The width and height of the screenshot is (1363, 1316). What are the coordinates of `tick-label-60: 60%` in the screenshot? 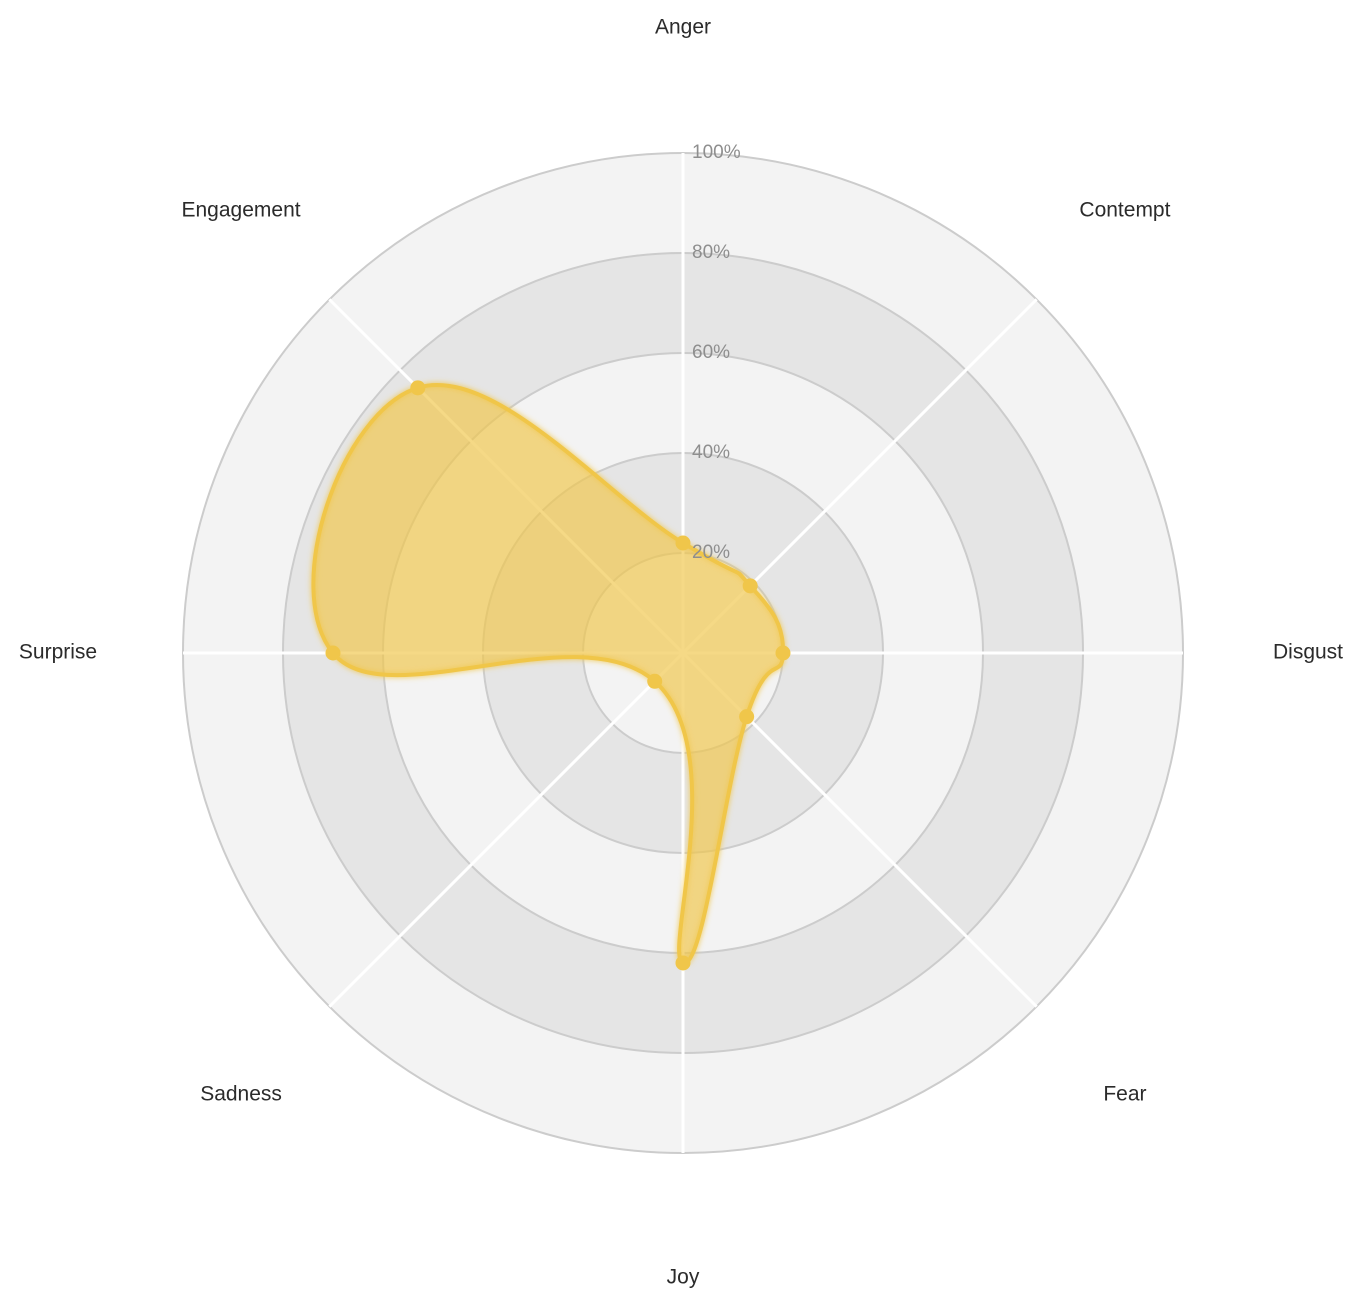 It's located at (711, 352).